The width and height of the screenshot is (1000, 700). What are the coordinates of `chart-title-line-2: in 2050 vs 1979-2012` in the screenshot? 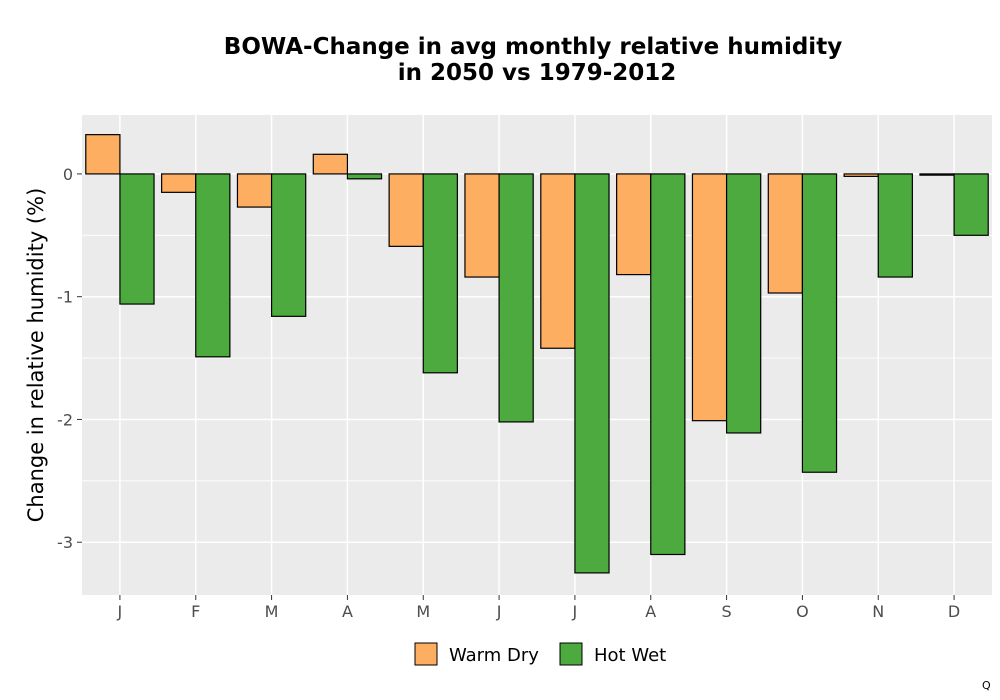 It's located at (537, 73).